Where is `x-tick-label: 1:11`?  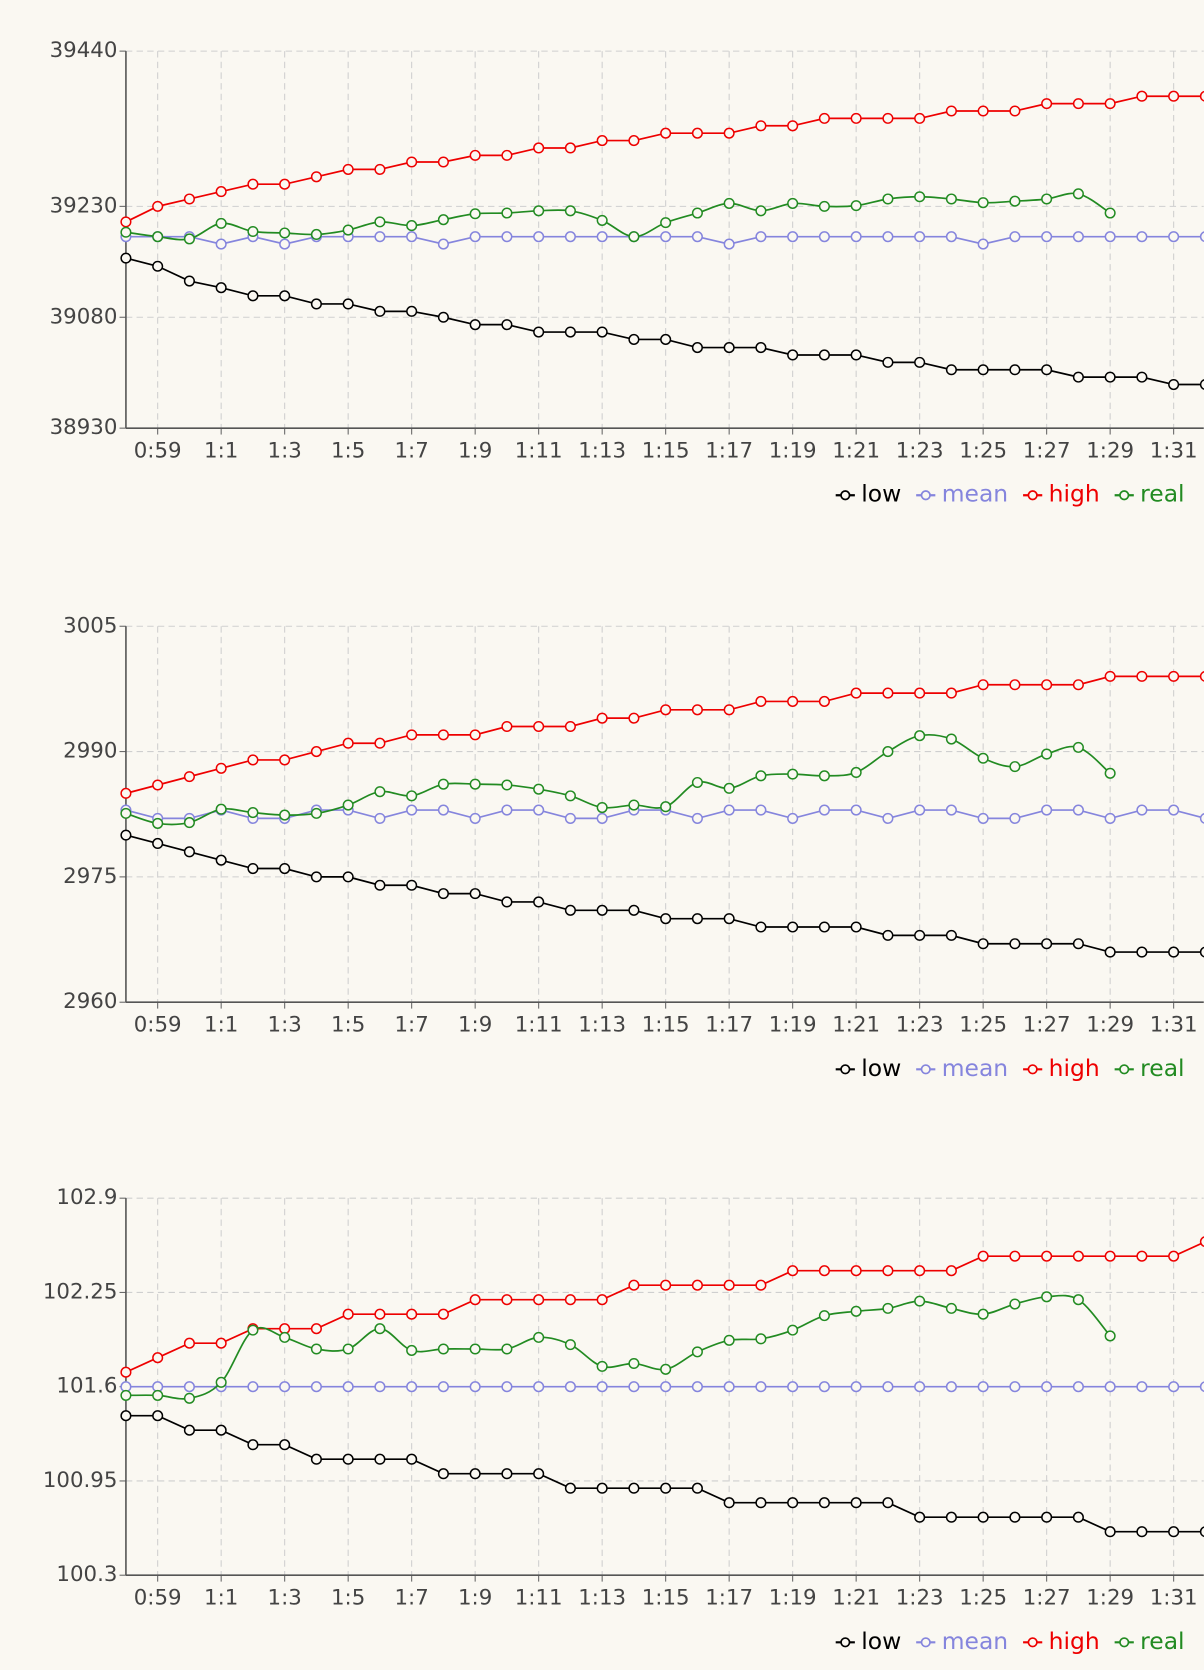 x-tick-label: 1:11 is located at coordinates (539, 1025).